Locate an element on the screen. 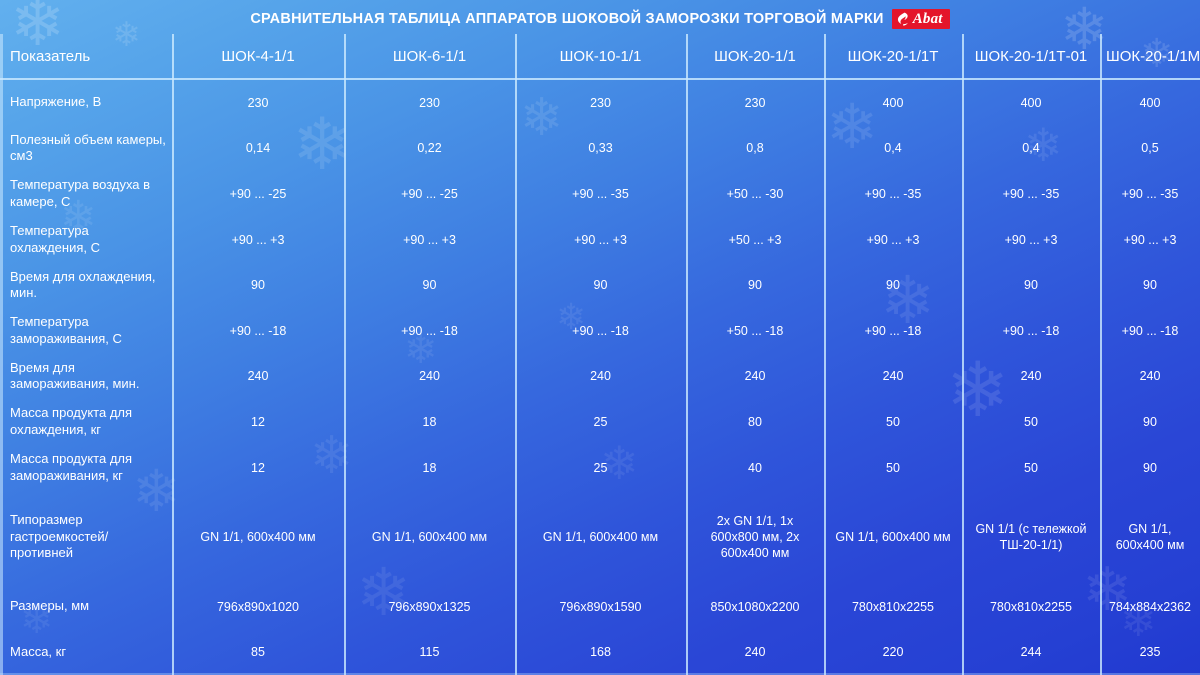 The width and height of the screenshot is (1200, 675). column-header-shok-20-t: ШОК-20-1/1Т is located at coordinates (893, 57).